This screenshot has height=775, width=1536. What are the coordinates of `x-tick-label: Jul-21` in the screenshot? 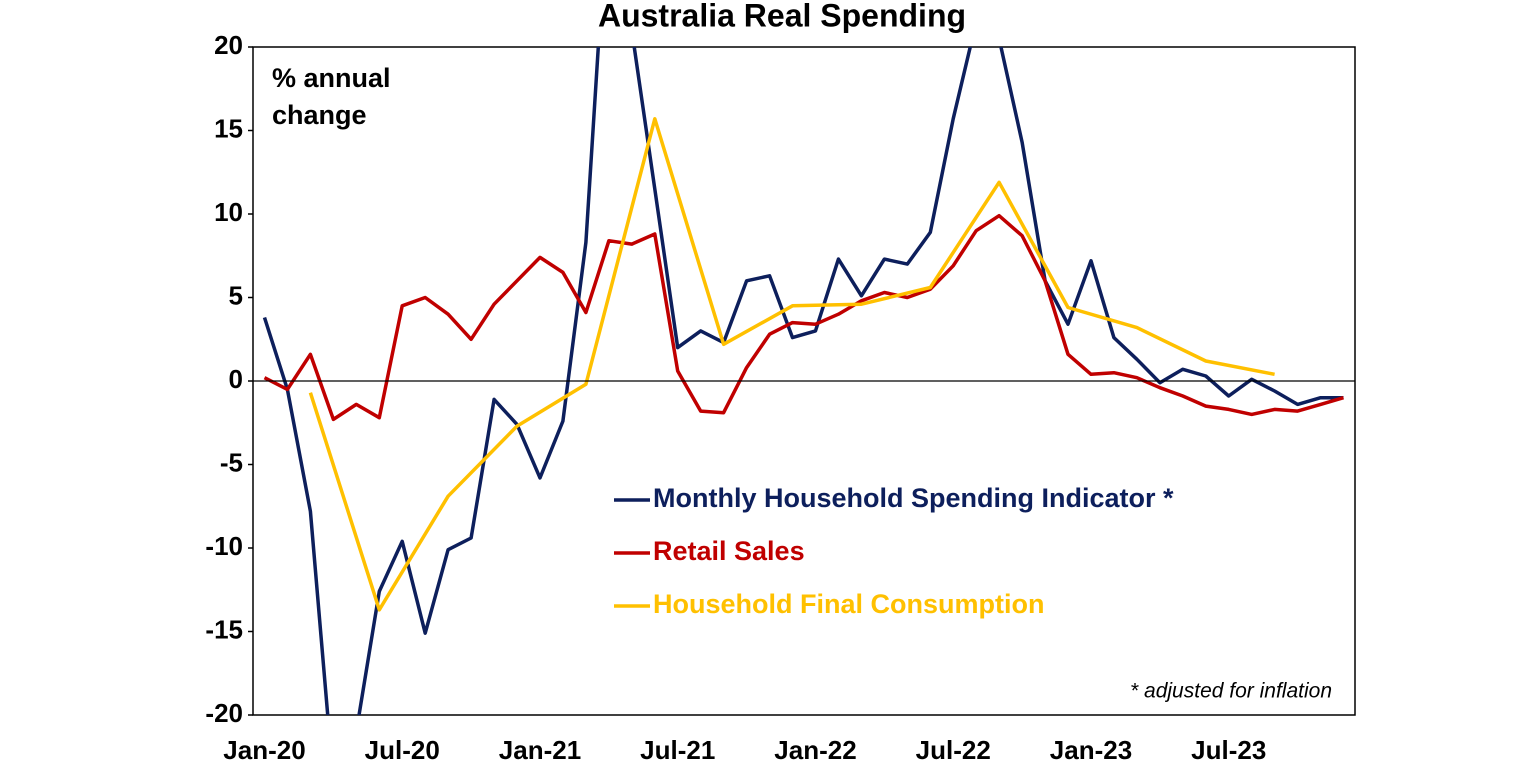 It's located at (677, 750).